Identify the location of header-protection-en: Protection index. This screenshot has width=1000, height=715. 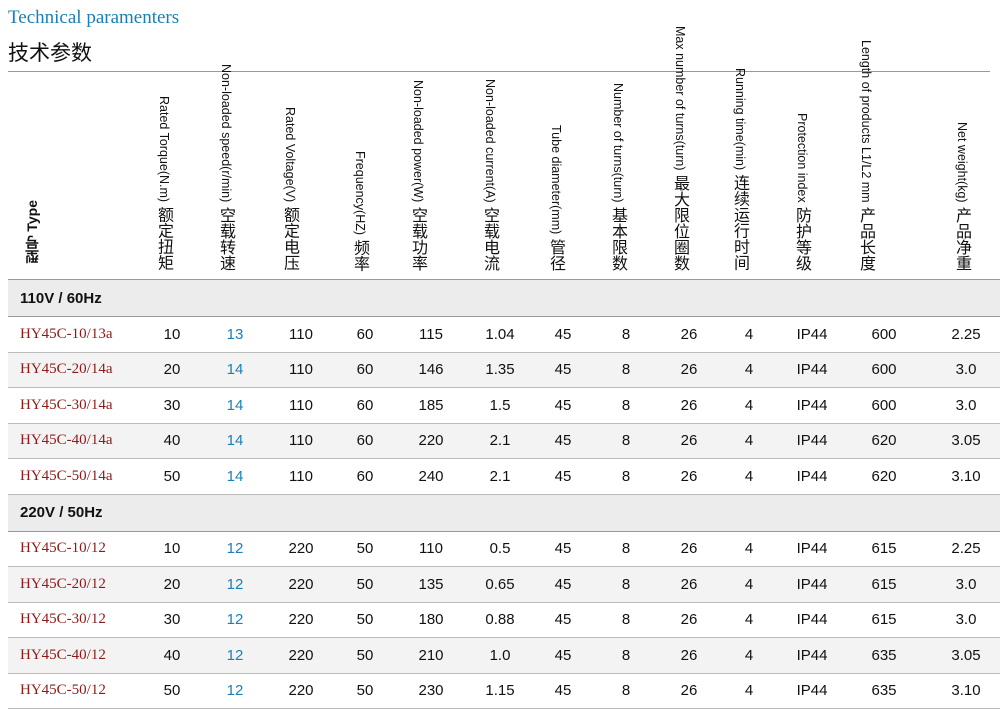
(802, 157).